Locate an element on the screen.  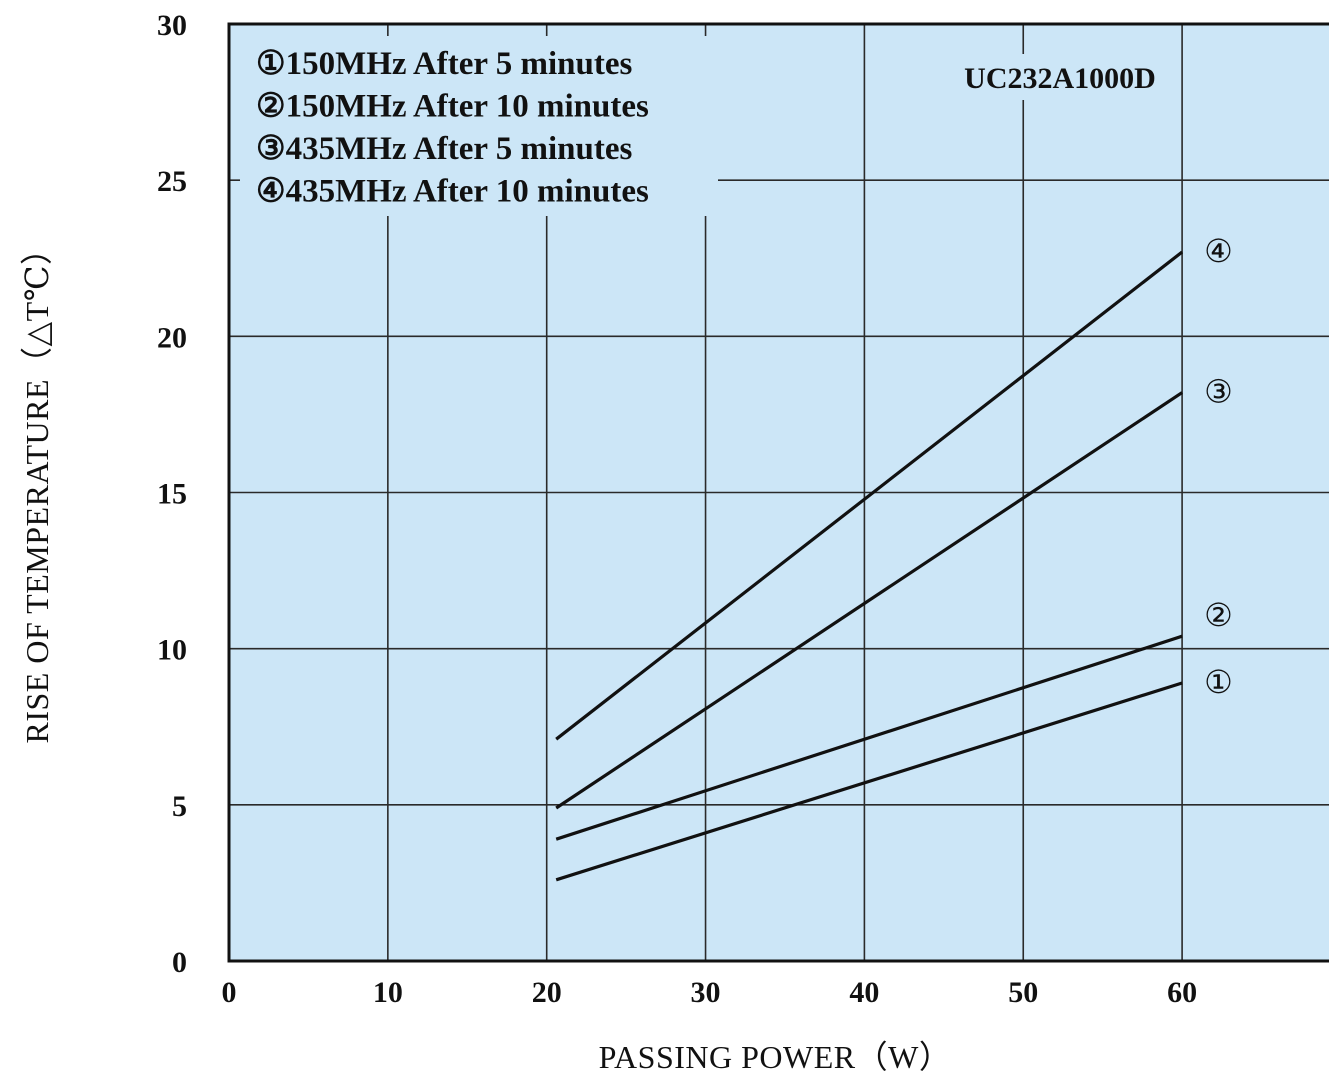
legend-box is located at coordinates (479, 126).